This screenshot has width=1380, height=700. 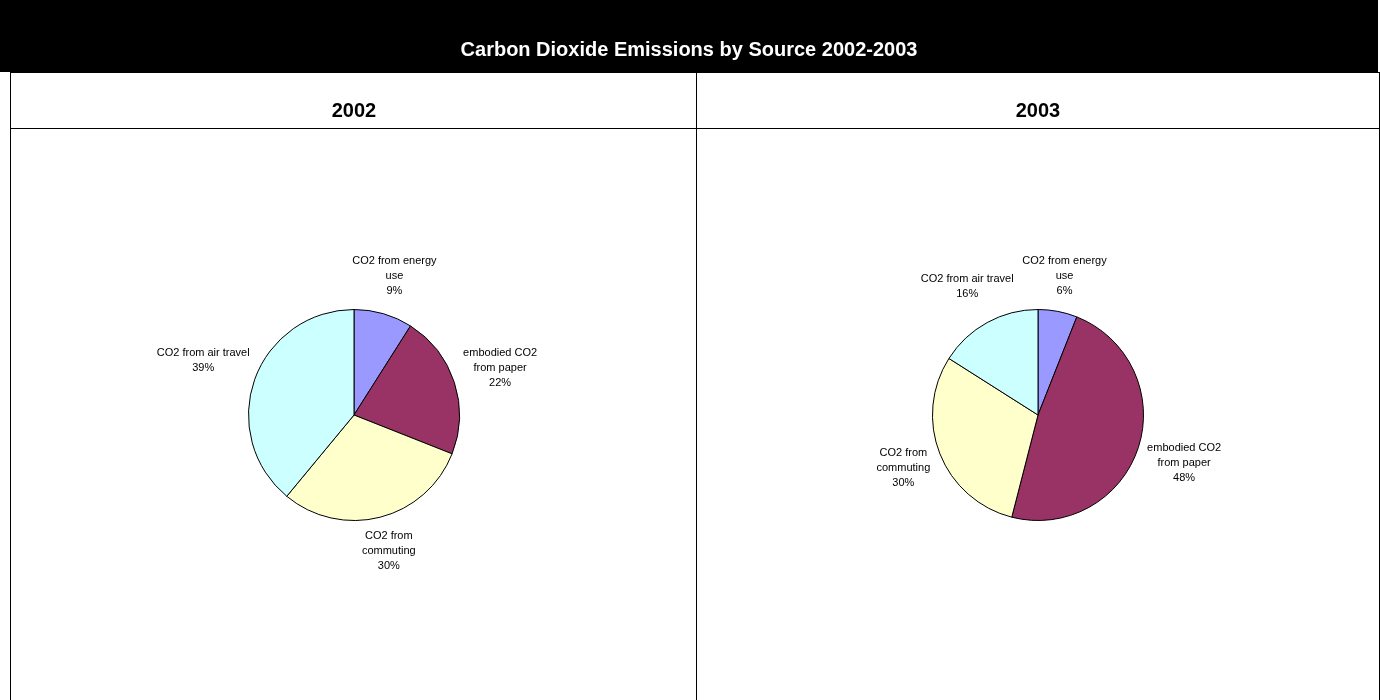 What do you see at coordinates (967, 292) in the screenshot?
I see `data-label: 16%` at bounding box center [967, 292].